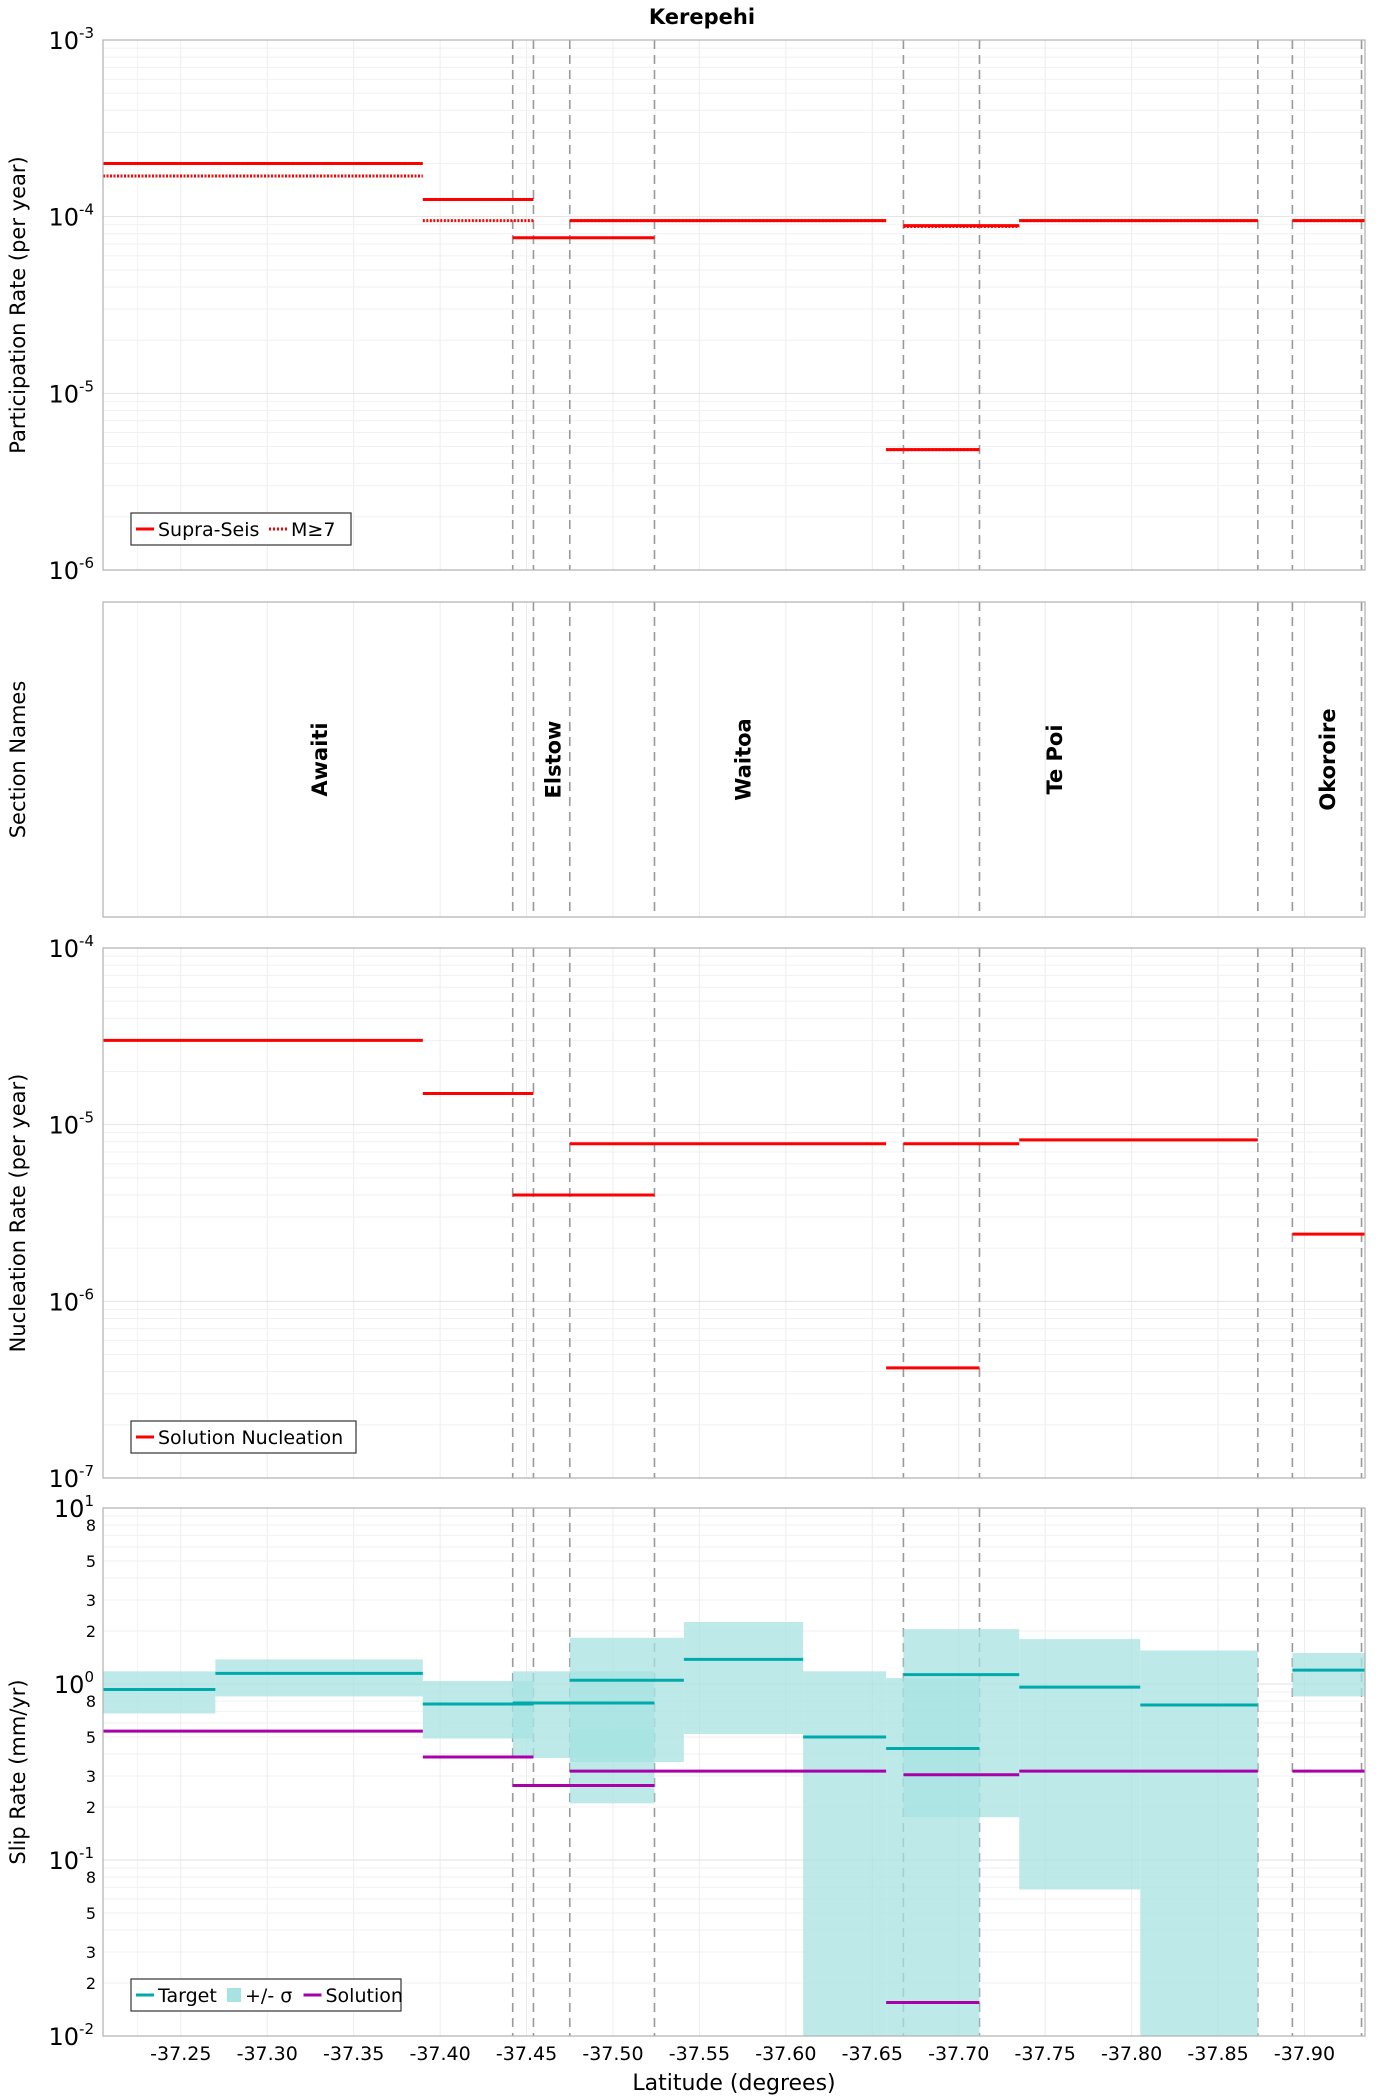  What do you see at coordinates (702, 17) in the screenshot?
I see `chart-title: Kerepehi` at bounding box center [702, 17].